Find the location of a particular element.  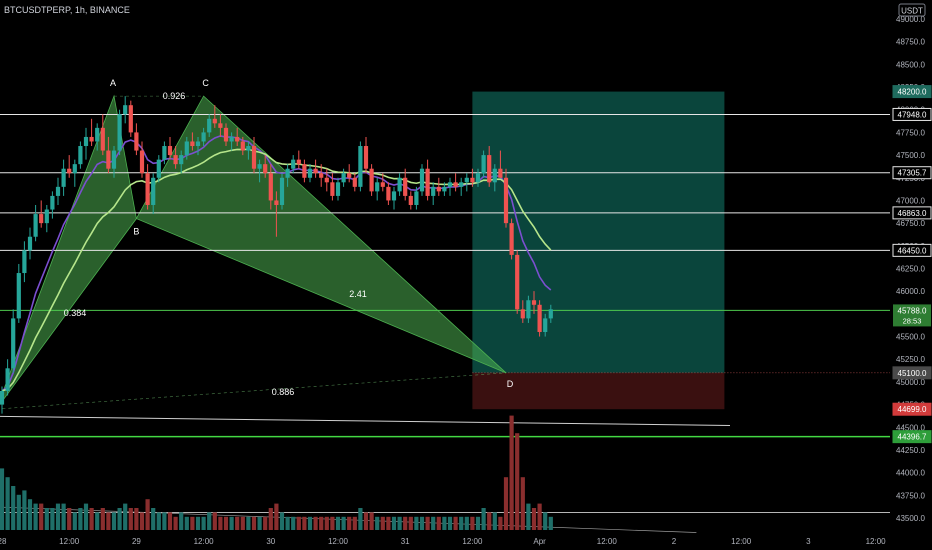

countdown-label: 28:53 is located at coordinates (912, 320).